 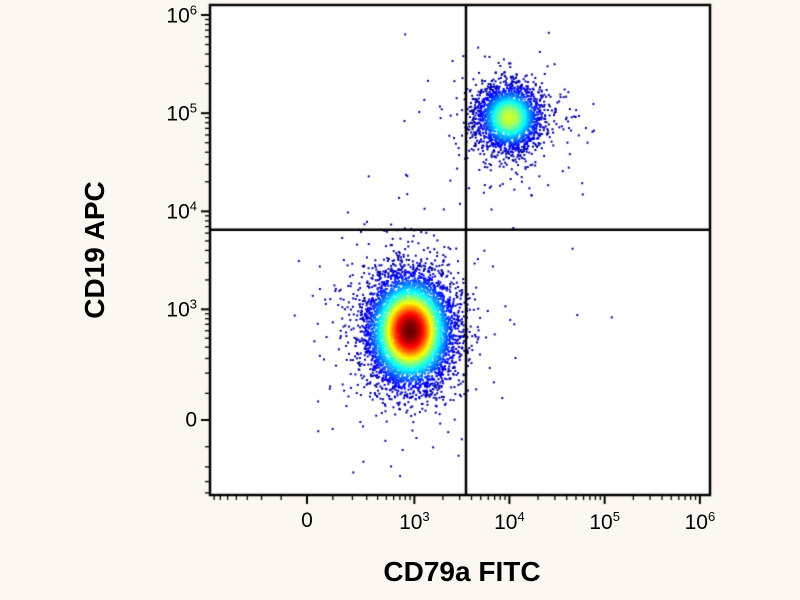 I want to click on x-tick-label: 0, so click(x=307, y=520).